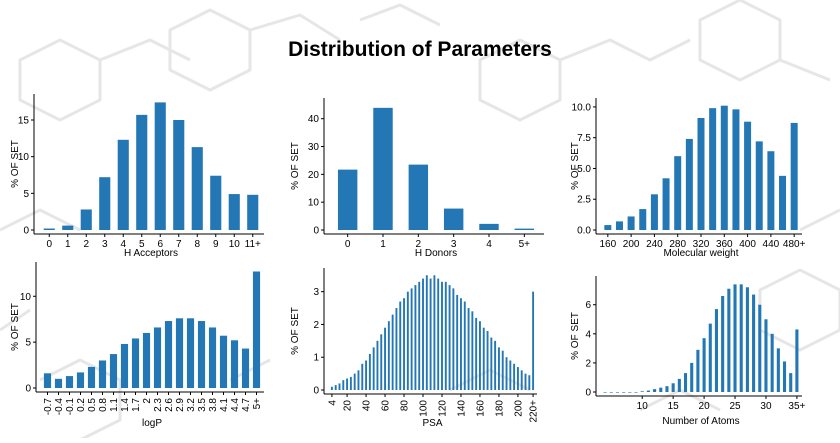 The width and height of the screenshot is (840, 443). I want to click on x-tick-label: 360, so click(724, 244).